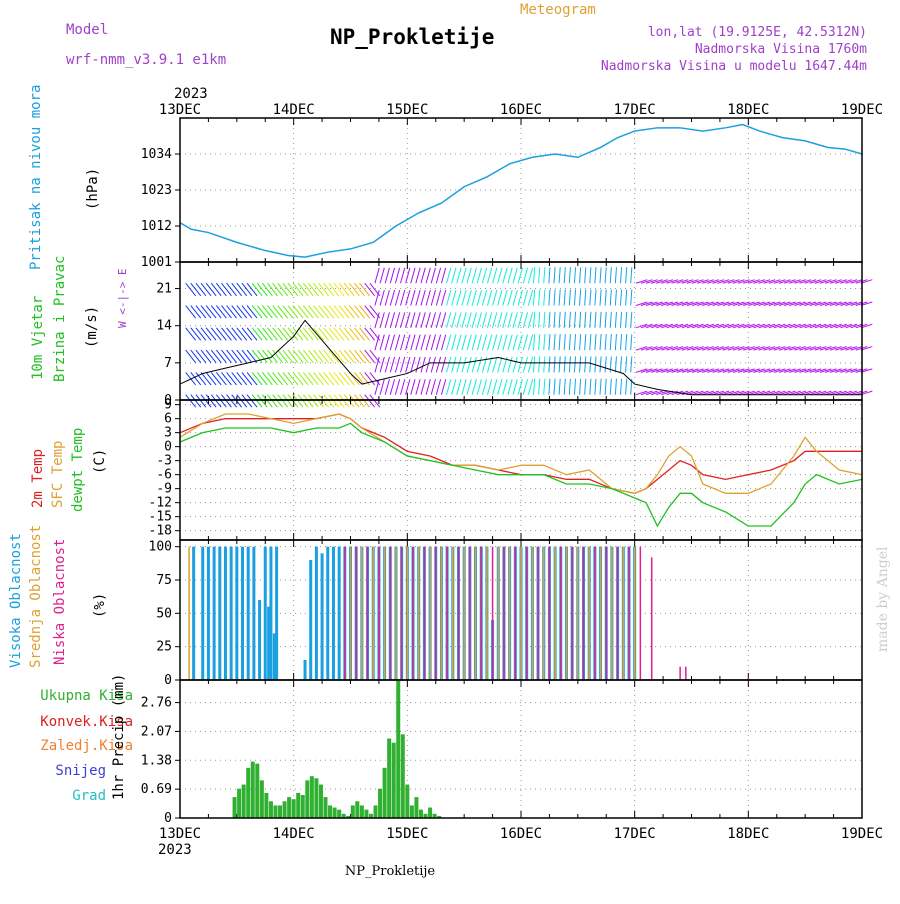  I want to click on chart-title: NP_Prokletije, so click(412, 37).